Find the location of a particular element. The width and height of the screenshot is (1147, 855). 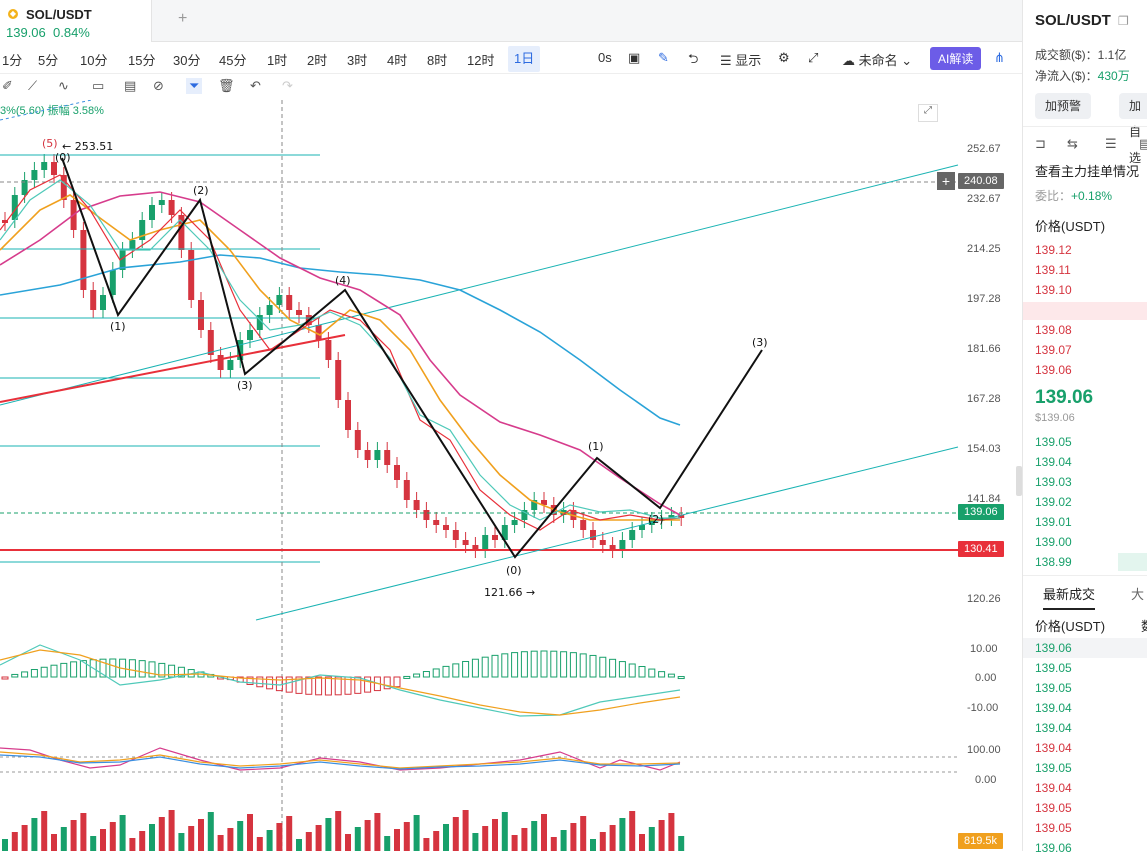

add-line-button: + is located at coordinates (946, 181).